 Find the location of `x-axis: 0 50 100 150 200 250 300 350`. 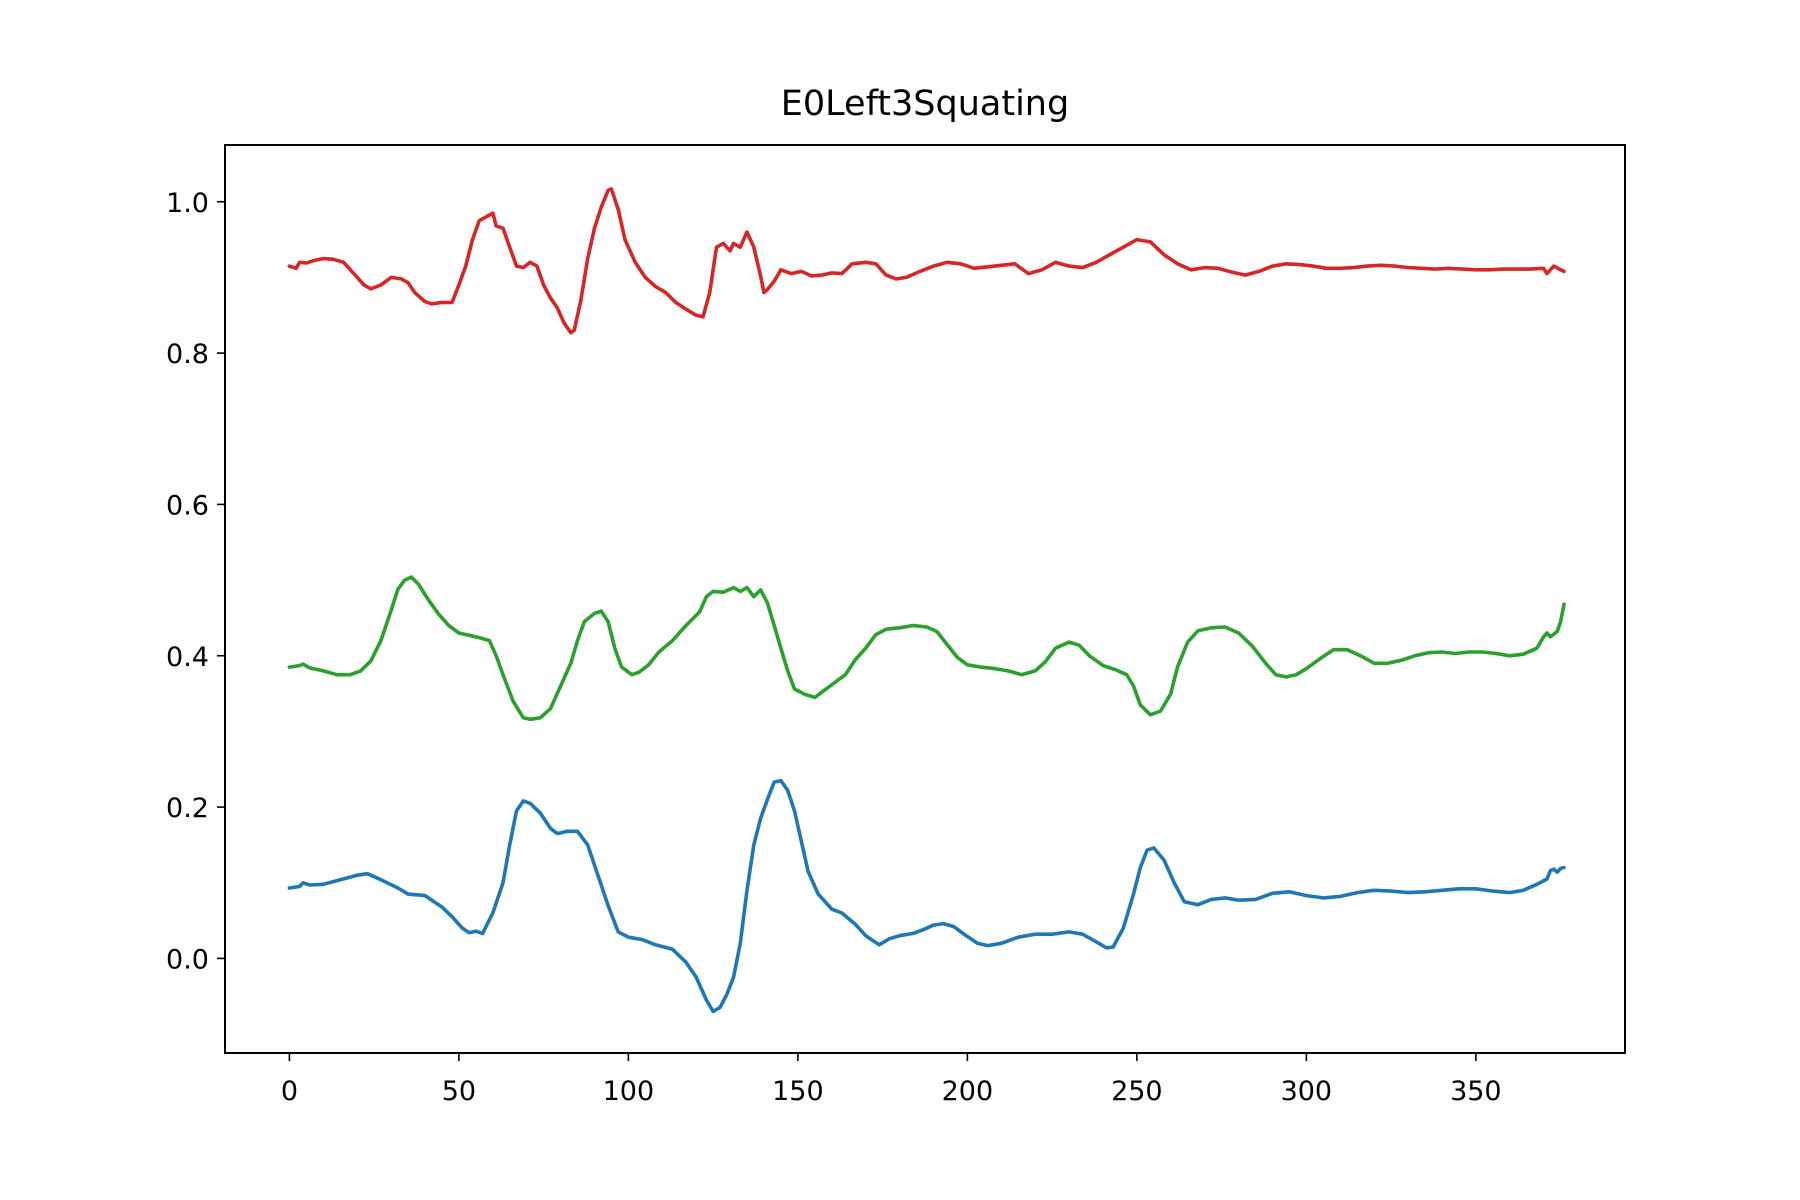

x-axis: 0 50 100 150 200 250 300 350 is located at coordinates (891, 1080).